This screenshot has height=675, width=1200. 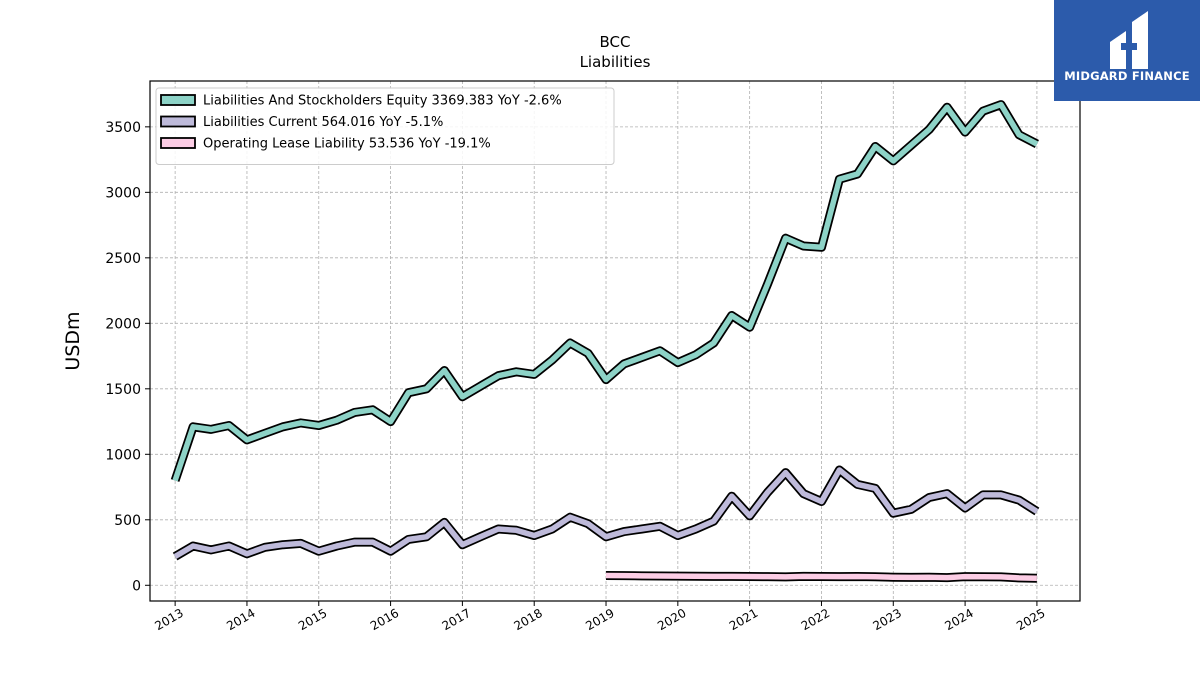 I want to click on x-tick-label: 2013, so click(x=168, y=619).